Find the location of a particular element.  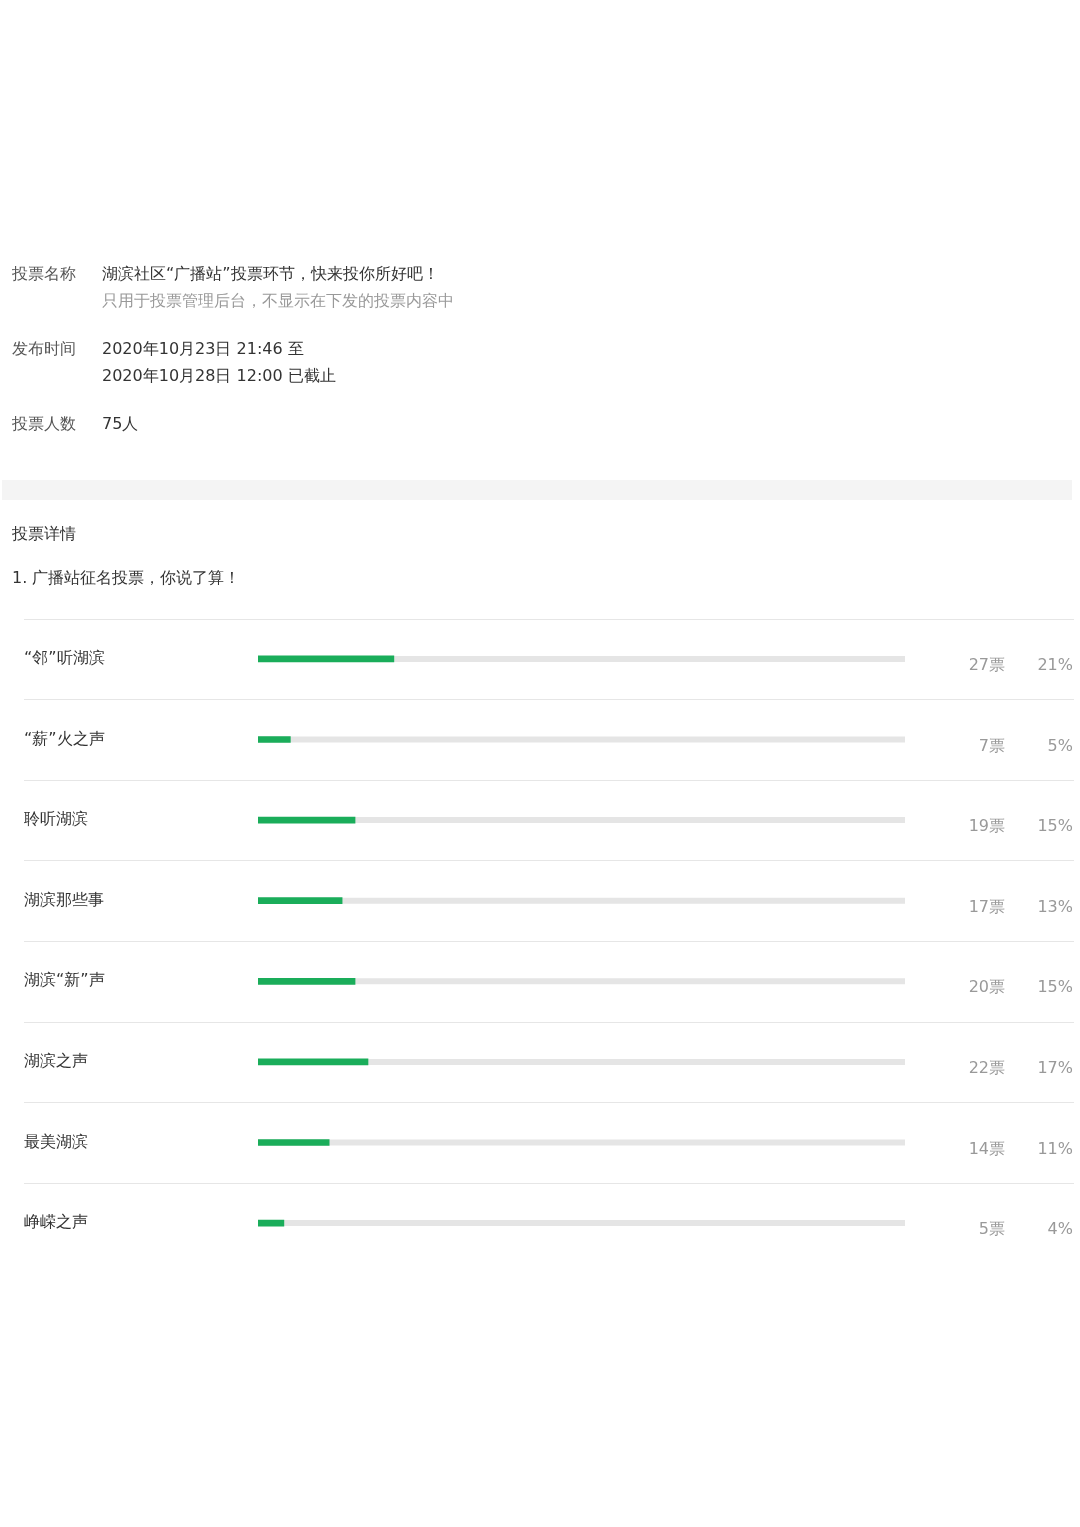

data-label: 21% is located at coordinates (1055, 665).